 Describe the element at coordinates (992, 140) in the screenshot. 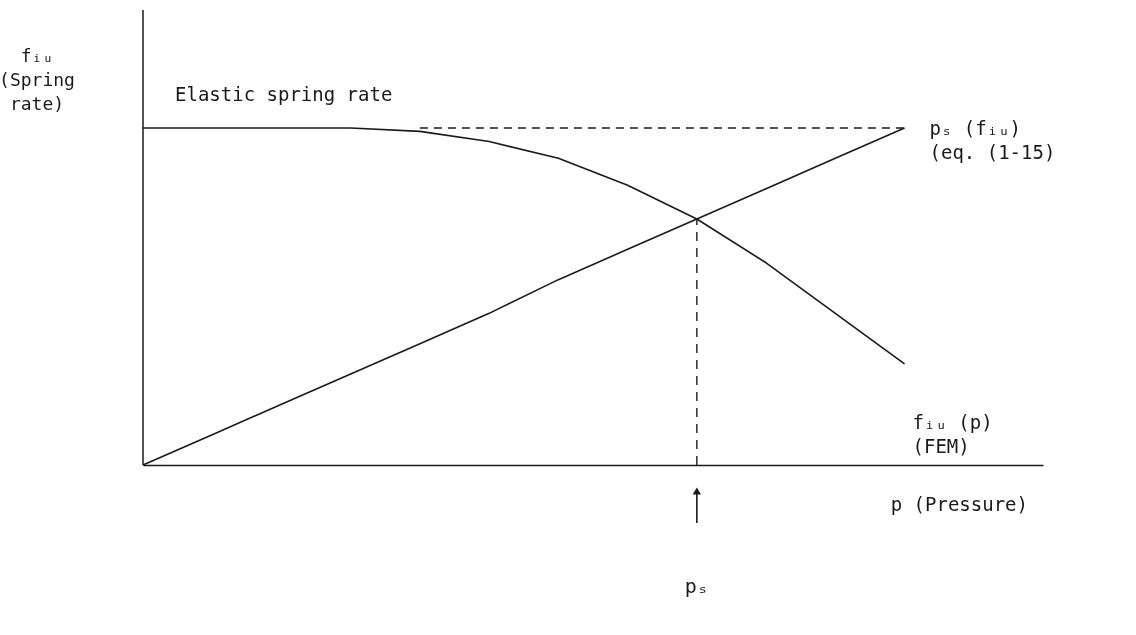

I see `series-label: pₛ (fᵢᵤ) (eq. (1-15)` at that location.